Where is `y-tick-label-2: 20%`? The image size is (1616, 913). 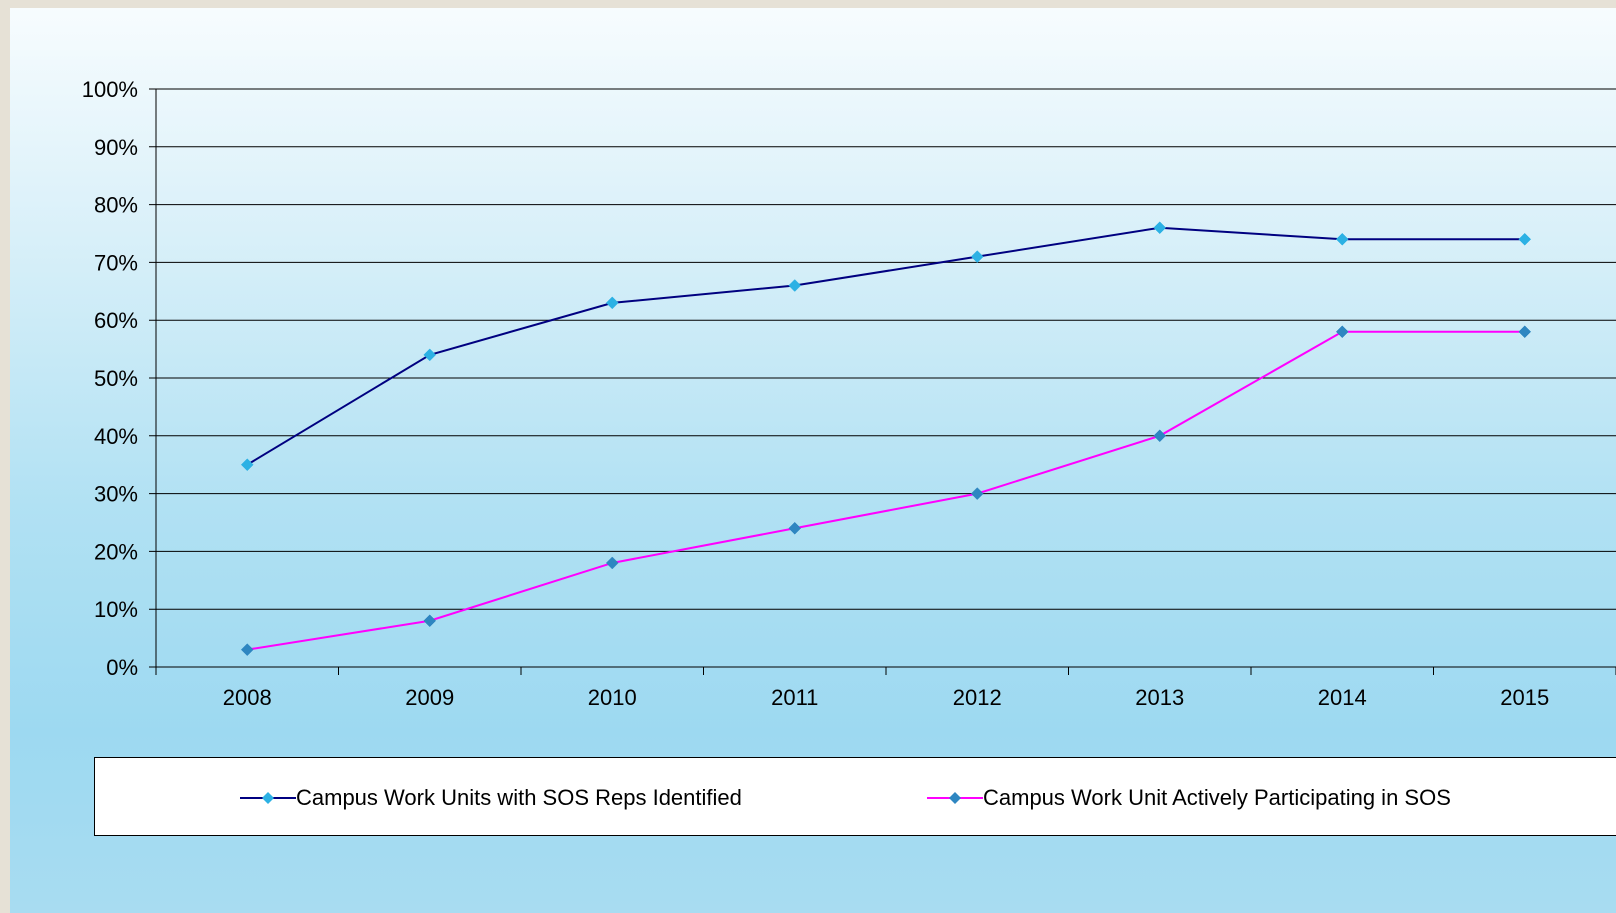
y-tick-label-2: 20% is located at coordinates (116, 551).